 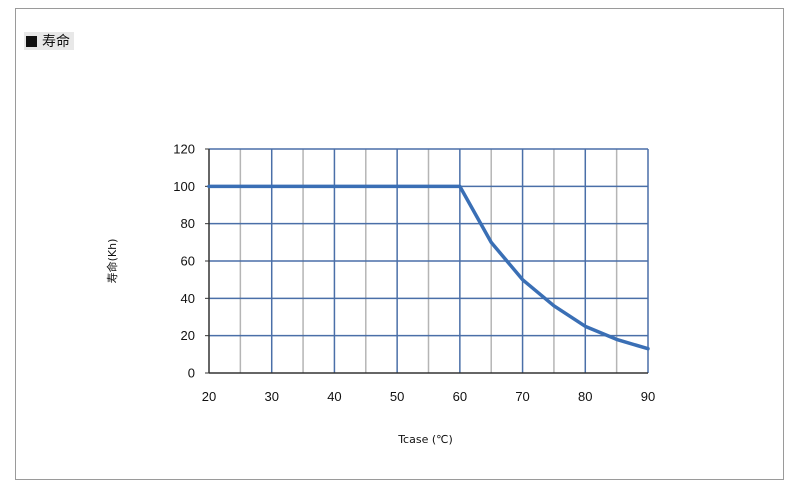 What do you see at coordinates (425, 439) in the screenshot?
I see `x-axis-title: Tcase (℃)` at bounding box center [425, 439].